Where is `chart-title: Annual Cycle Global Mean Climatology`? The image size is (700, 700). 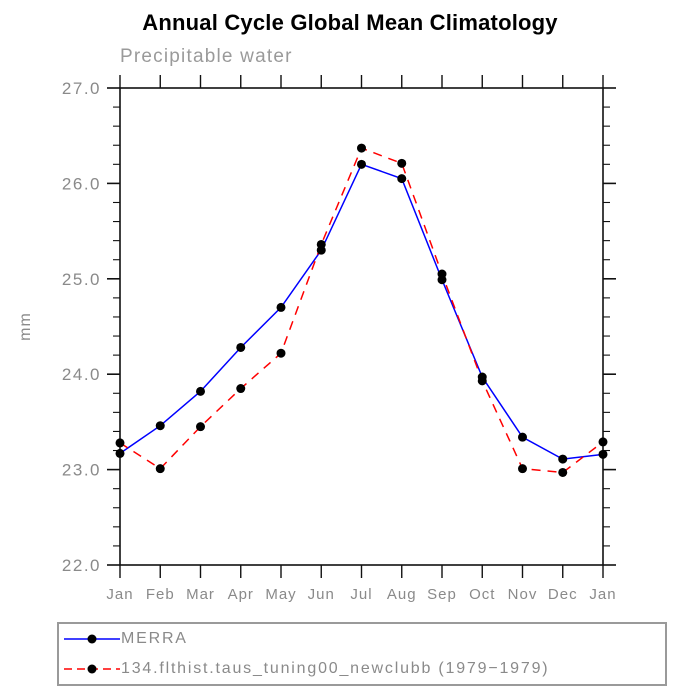
chart-title: Annual Cycle Global Mean Climatology is located at coordinates (350, 22).